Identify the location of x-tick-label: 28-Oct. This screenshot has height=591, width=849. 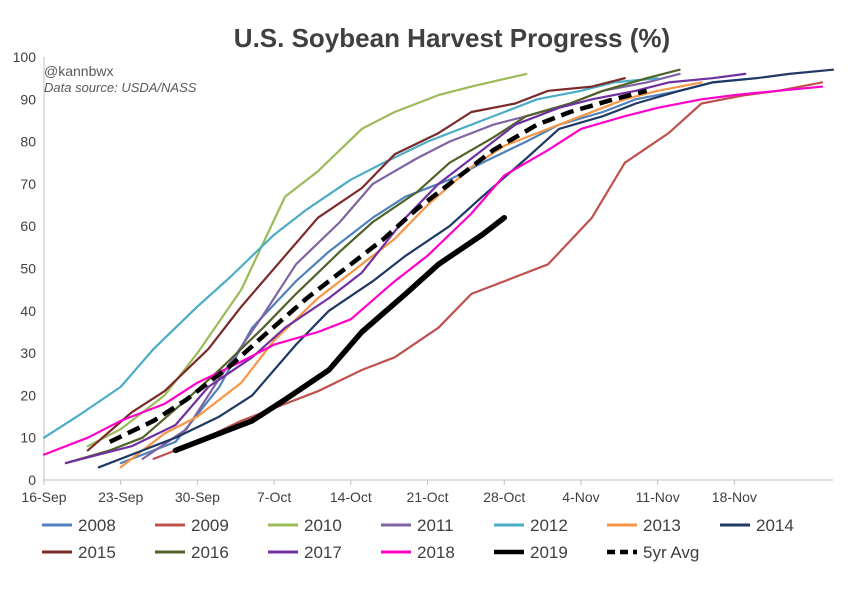
(504, 497).